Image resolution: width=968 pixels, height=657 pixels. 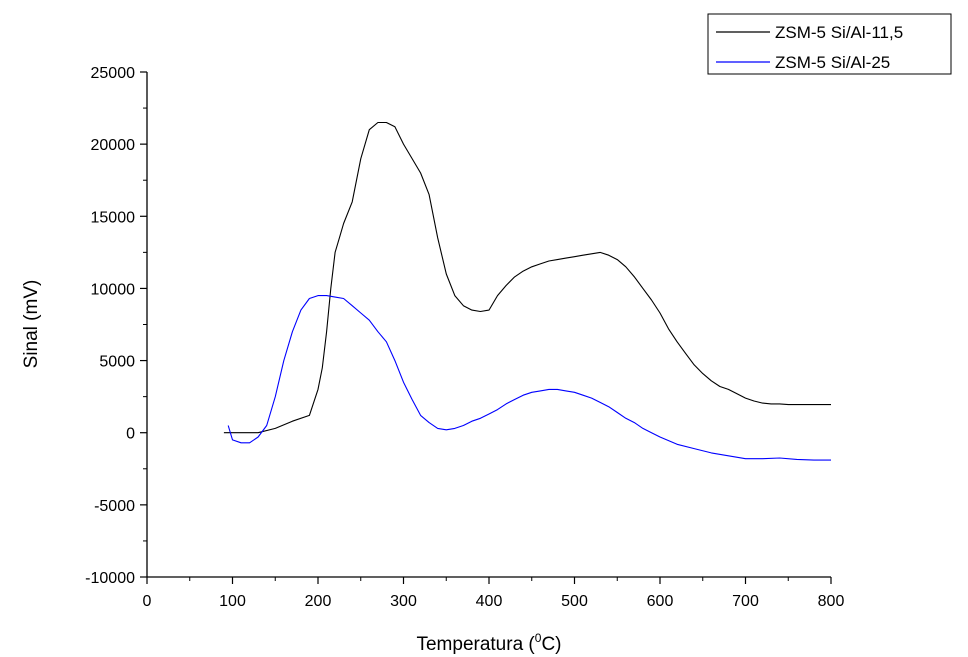 I want to click on legend-label-series-0: ZSM-5 Si/Al-11,5, so click(x=839, y=32).